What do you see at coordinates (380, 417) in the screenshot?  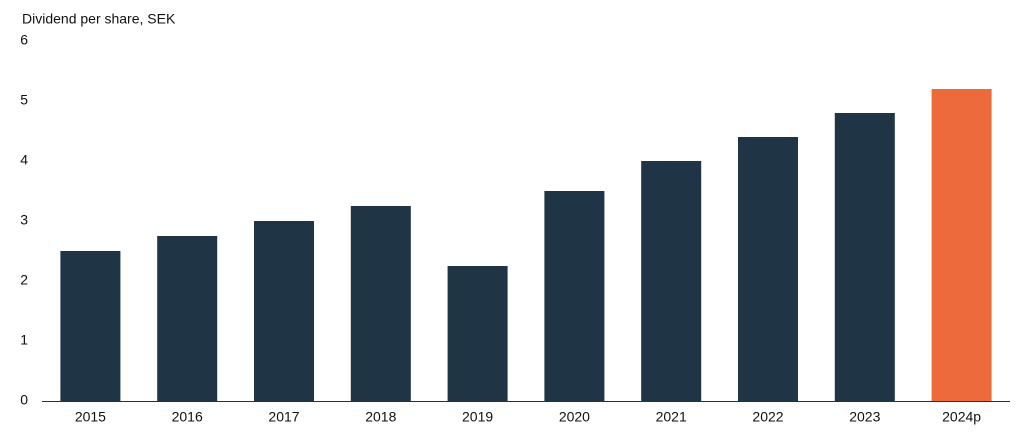 I see `x-tick-label: 2018` at bounding box center [380, 417].